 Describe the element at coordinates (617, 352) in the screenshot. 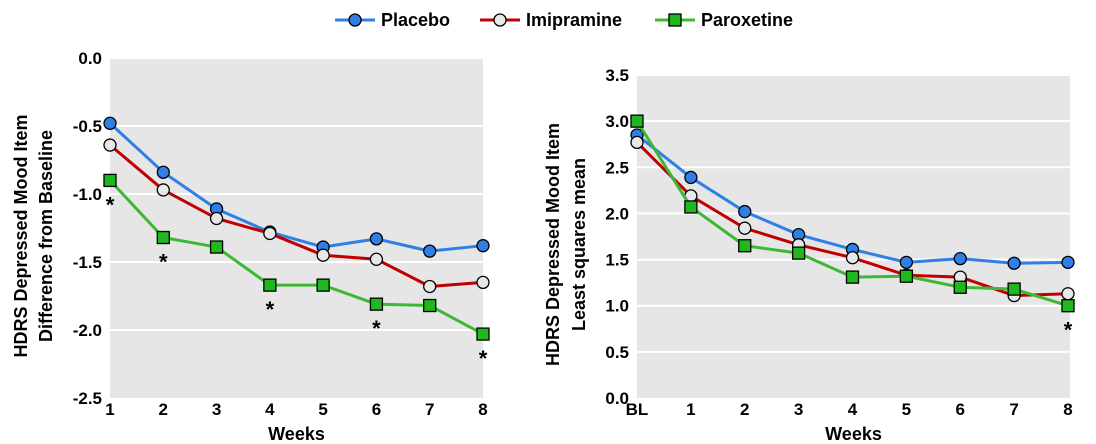

I see `y-tick-label: 0.5` at that location.